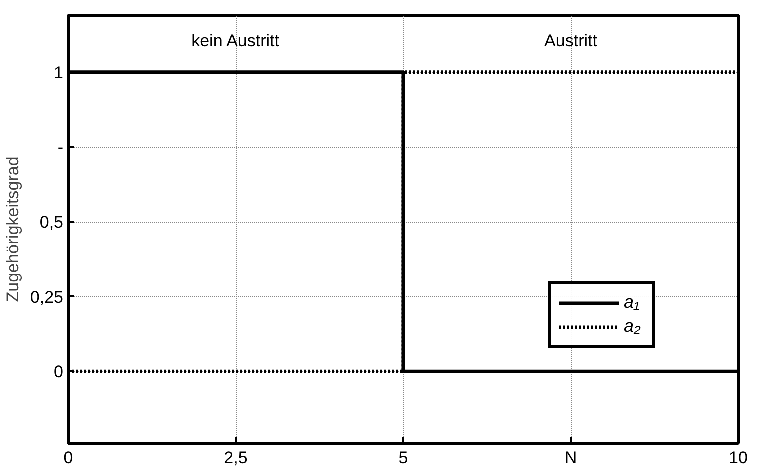 The image size is (763, 473). What do you see at coordinates (12, 229) in the screenshot?
I see `y-axis-title: Zugehörigkeitsgrad` at bounding box center [12, 229].